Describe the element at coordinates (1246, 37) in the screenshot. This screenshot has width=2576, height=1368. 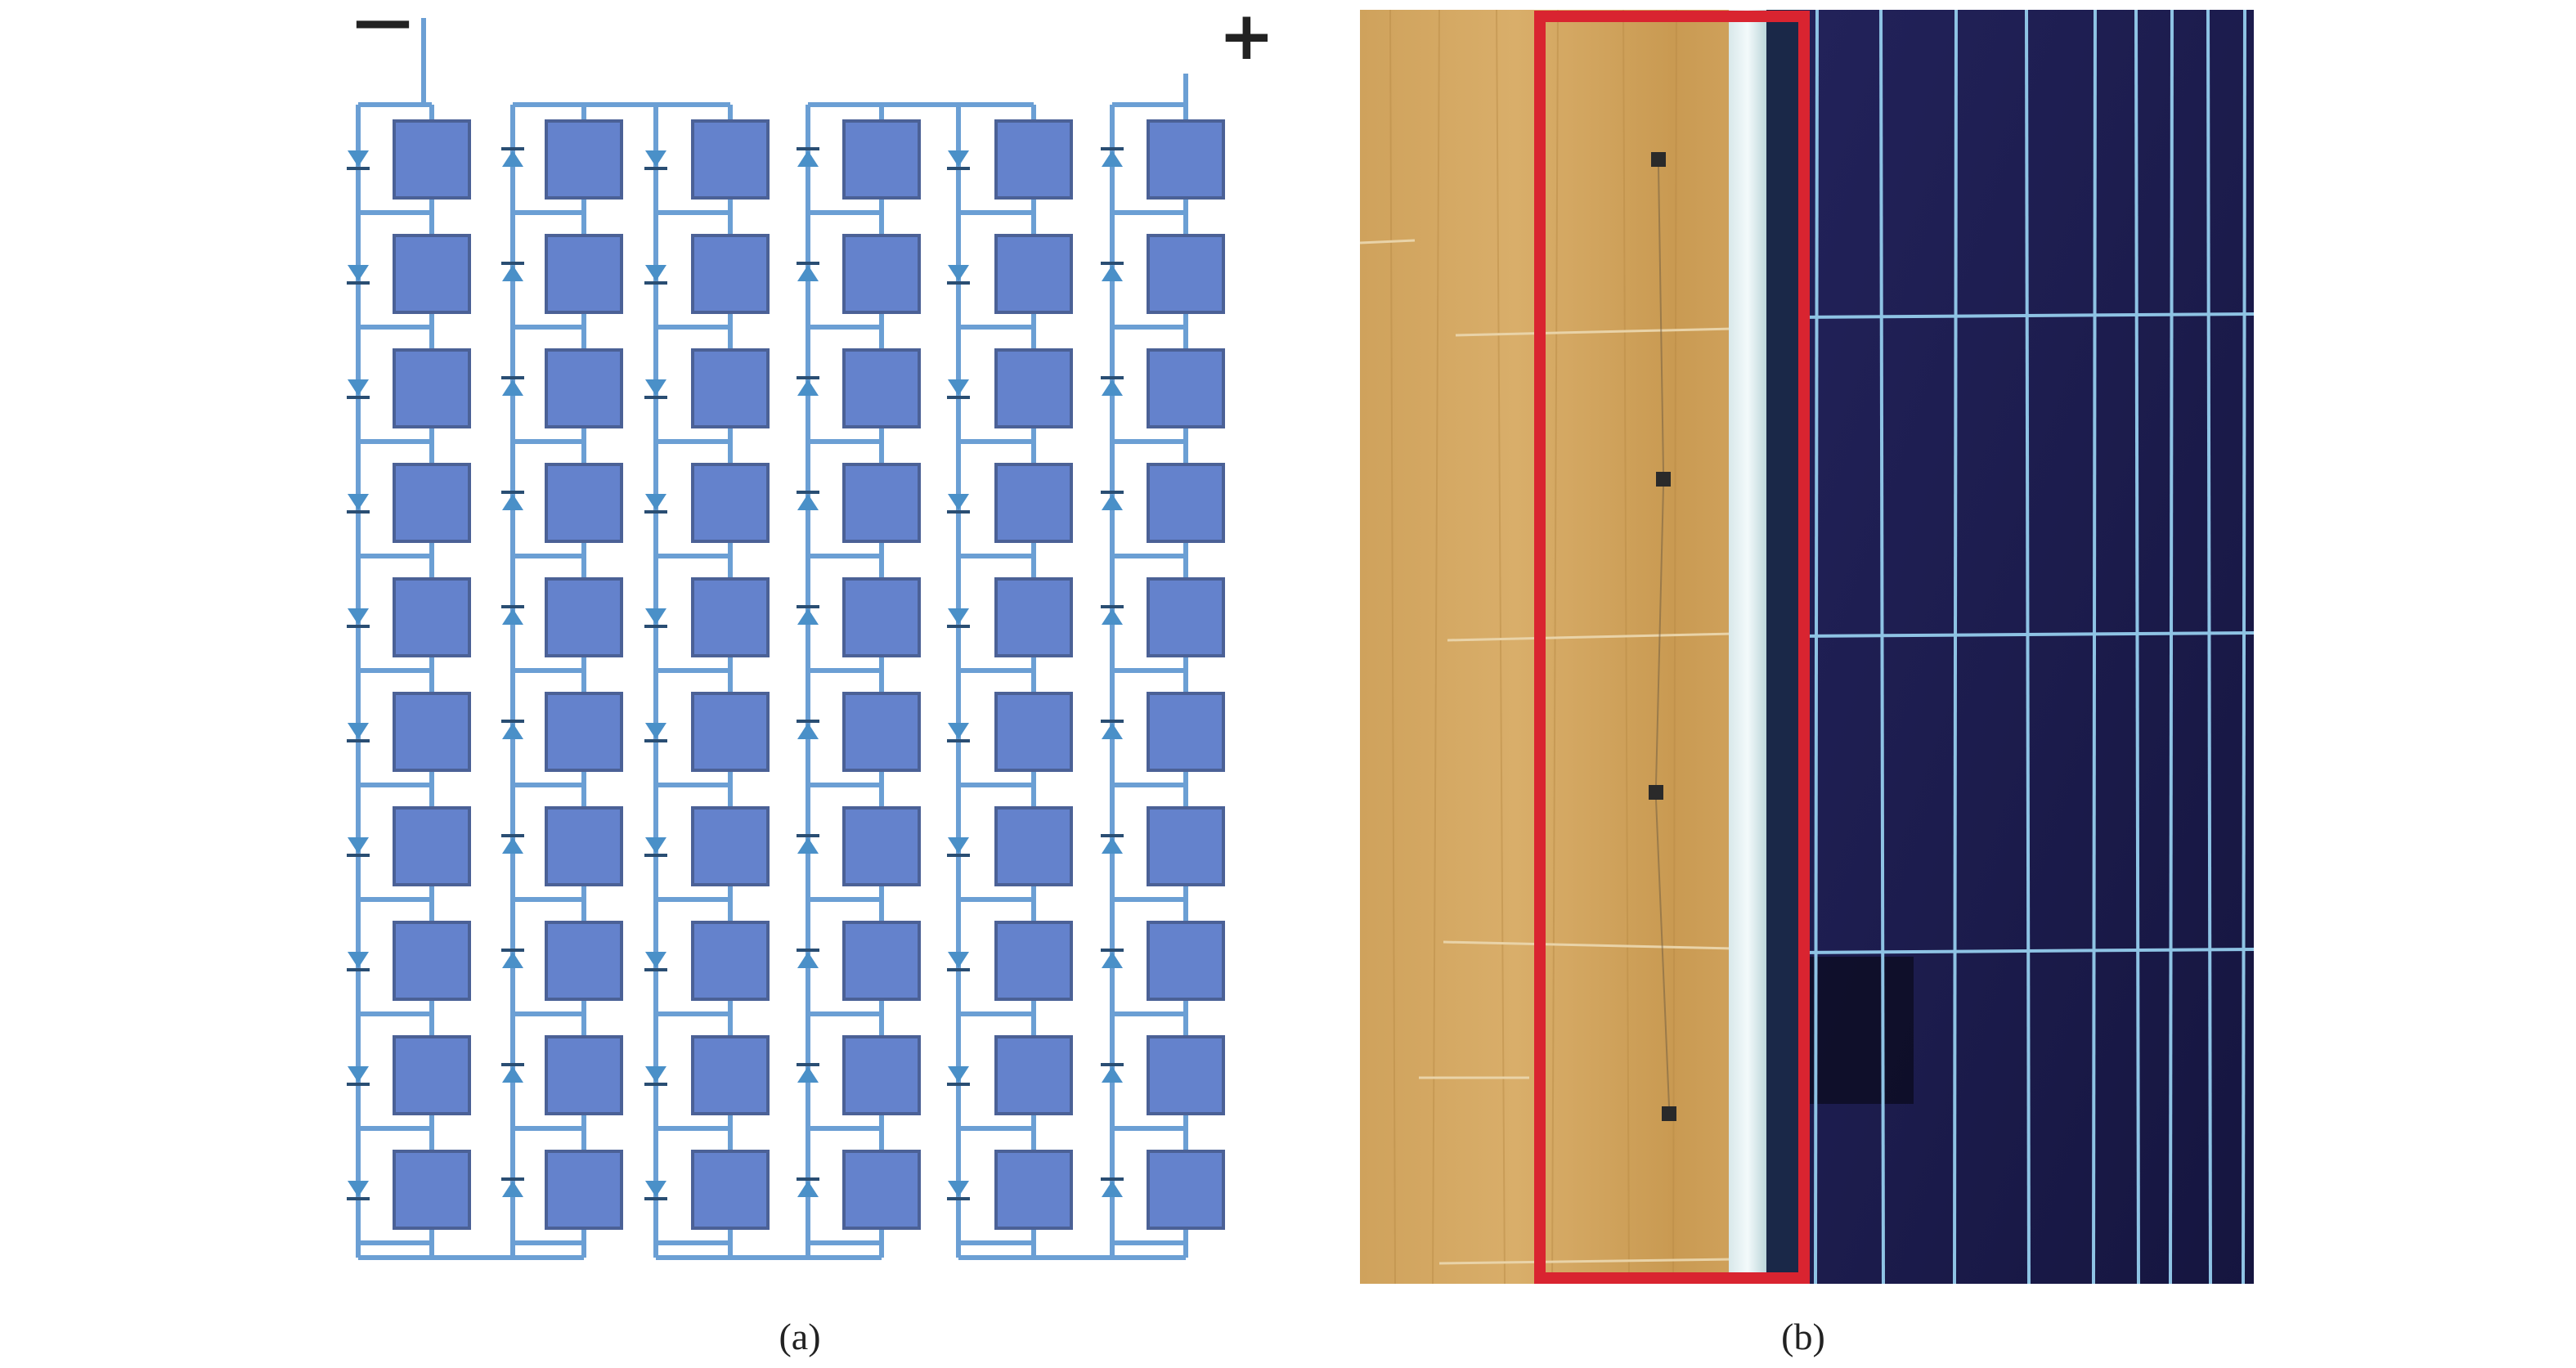
I see `positive-terminal-label: +` at that location.